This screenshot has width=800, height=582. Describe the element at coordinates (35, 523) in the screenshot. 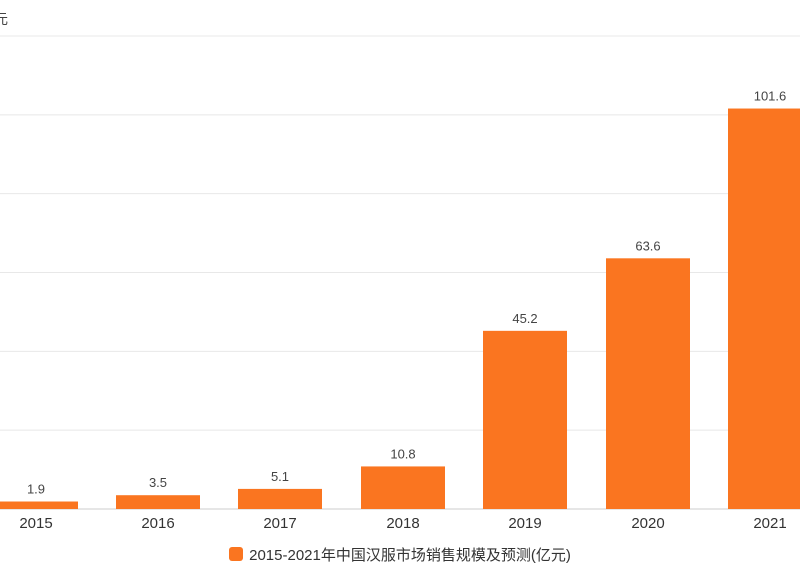

I see `x-tick-2015: 2015` at that location.